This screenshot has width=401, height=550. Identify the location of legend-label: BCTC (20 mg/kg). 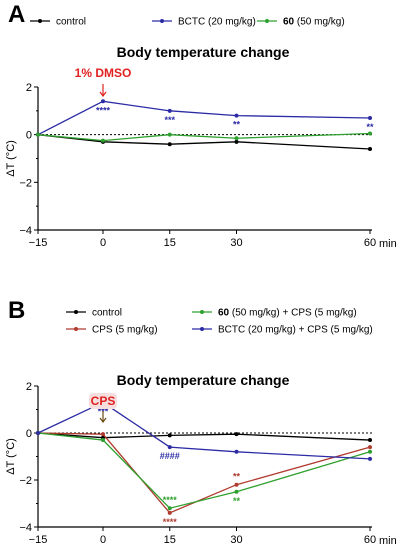
(217, 22).